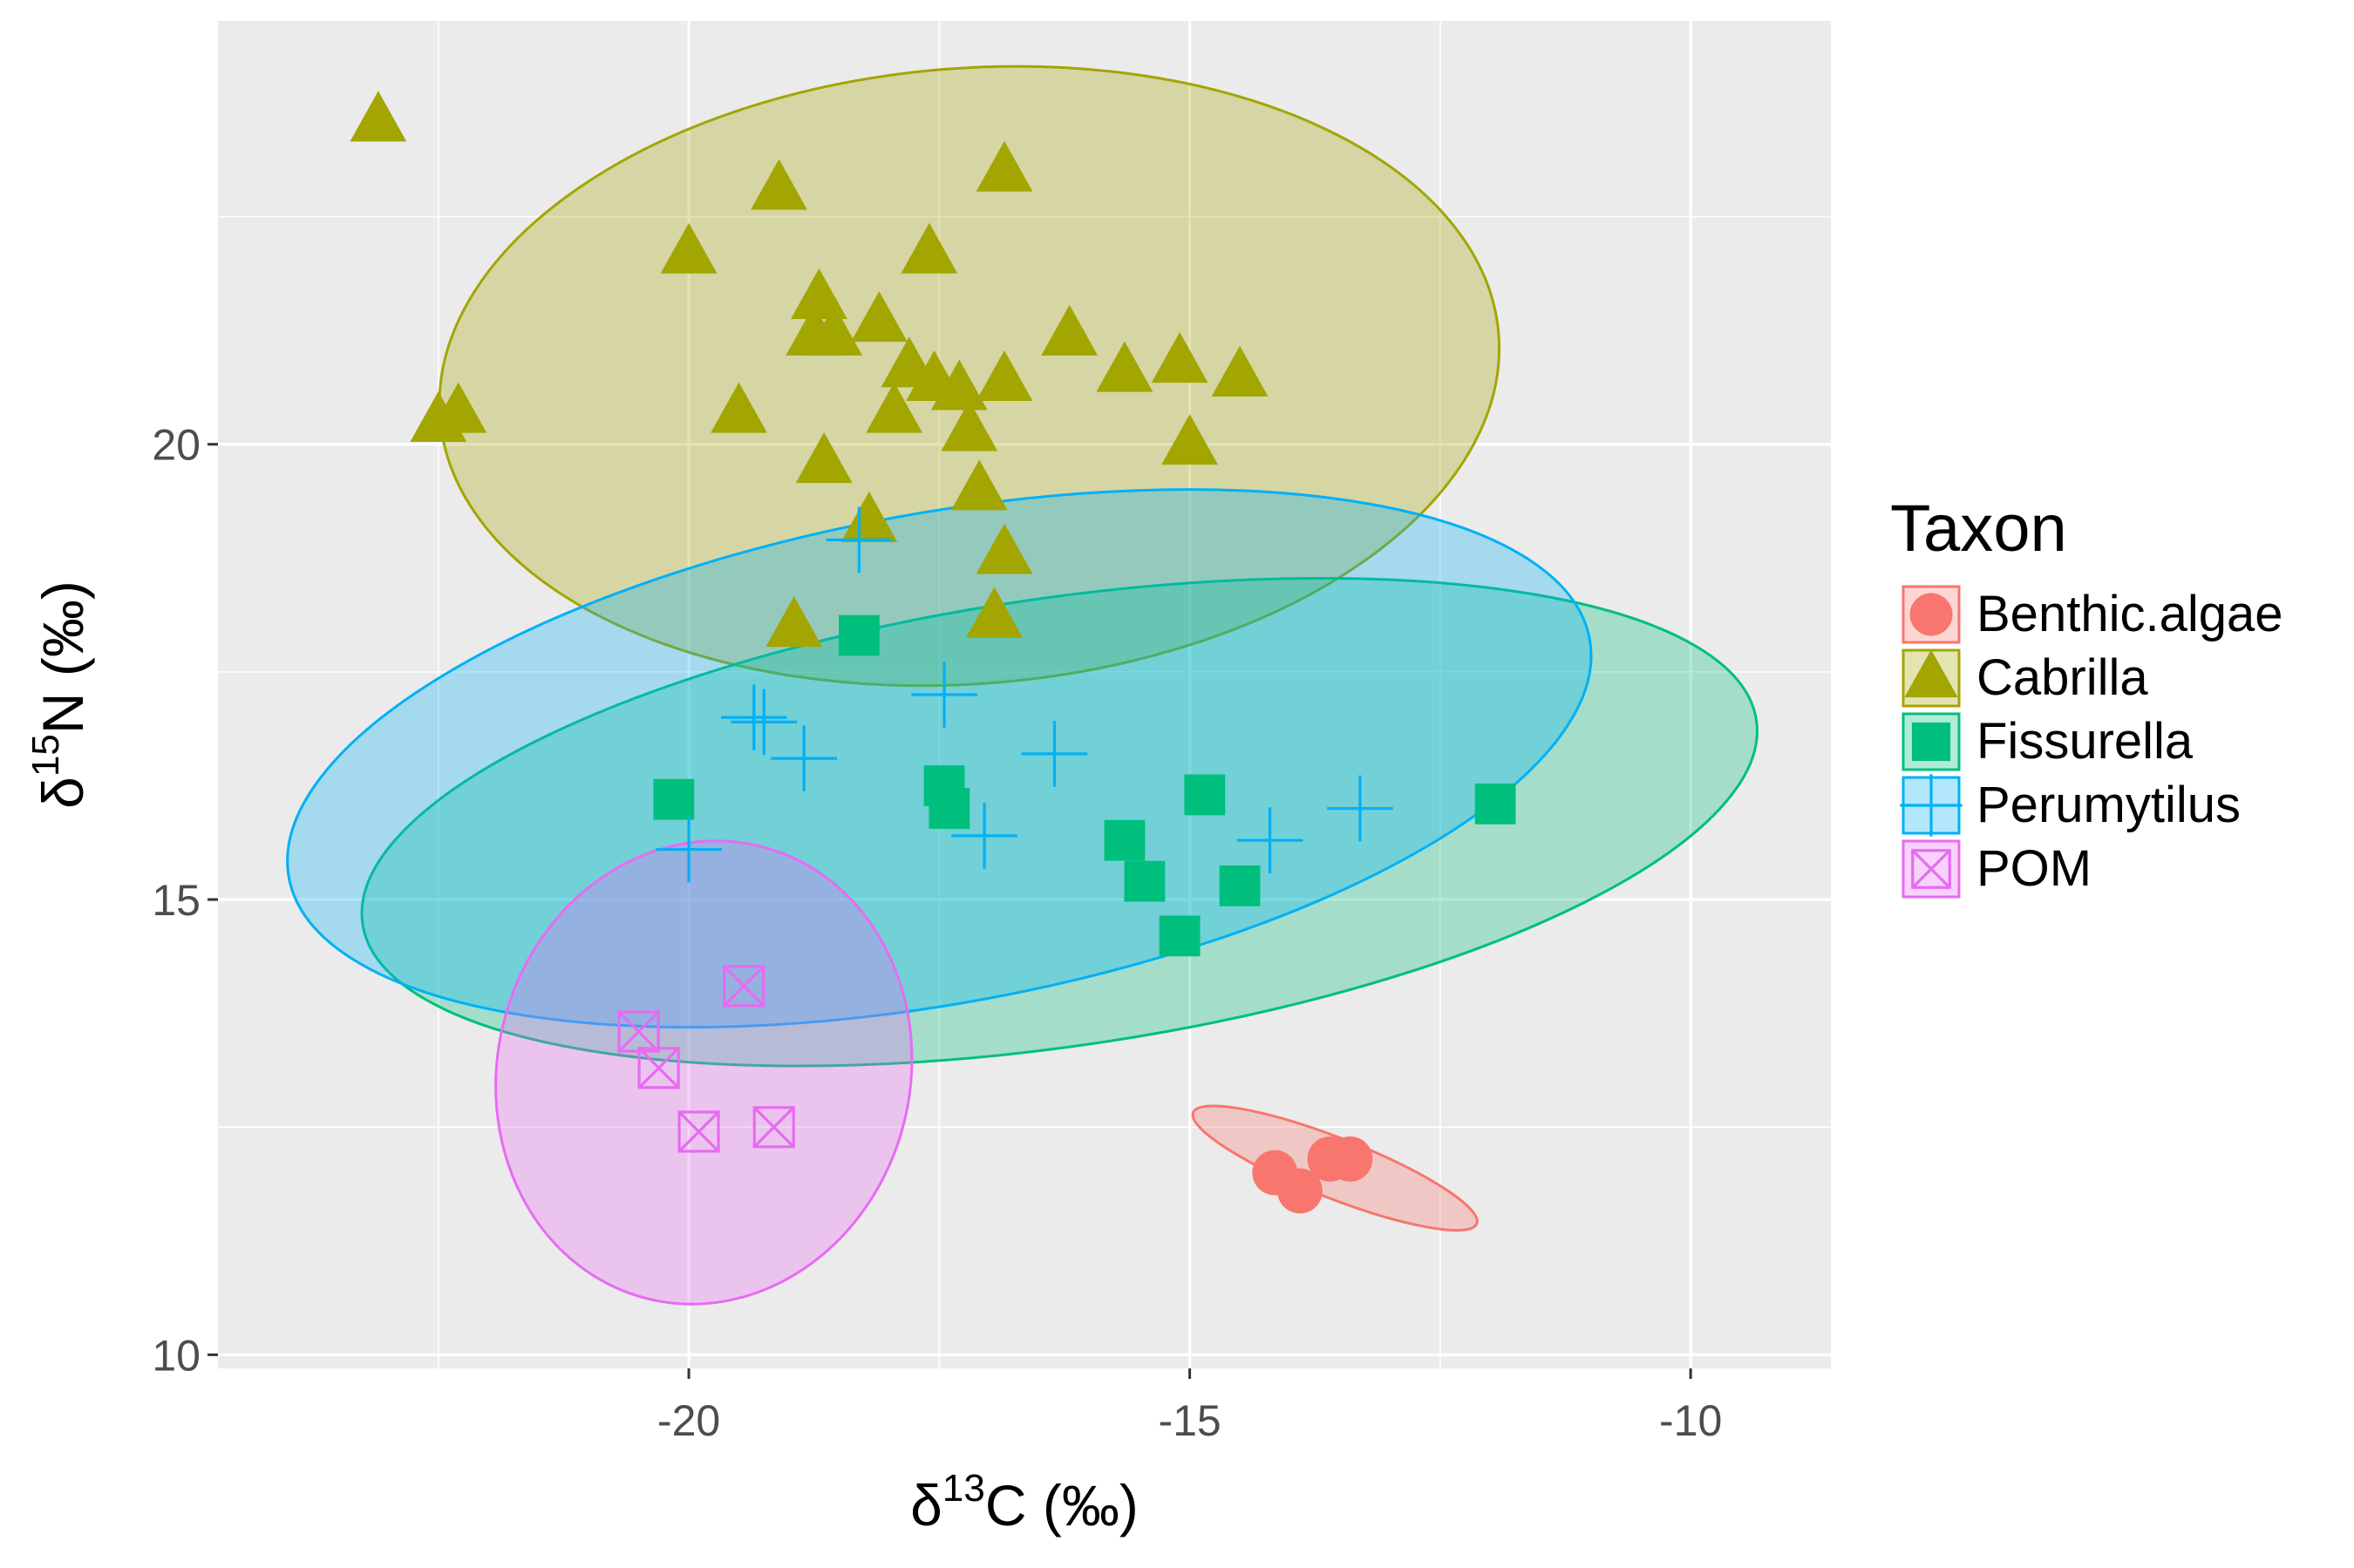 This screenshot has width=2354, height=1568. I want to click on ellipse-pom, so click(704, 1072).